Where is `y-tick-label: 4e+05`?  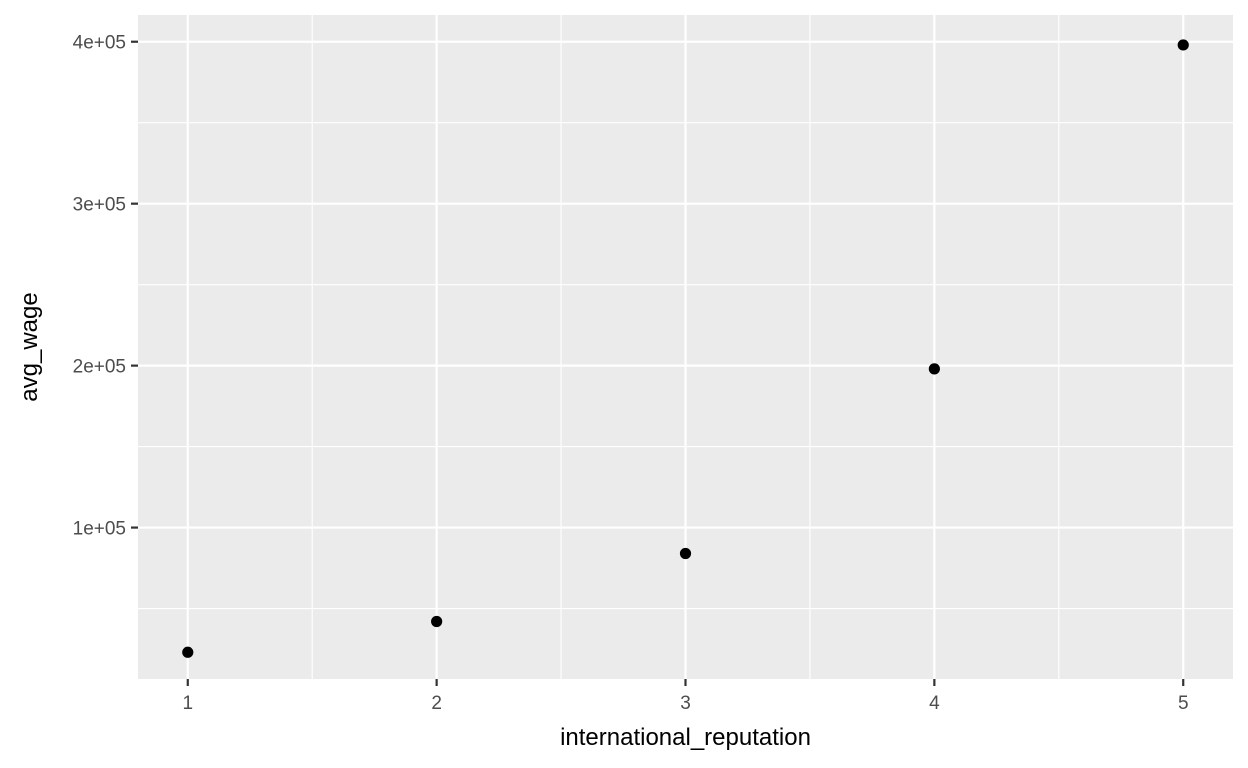 y-tick-label: 4e+05 is located at coordinates (99, 43).